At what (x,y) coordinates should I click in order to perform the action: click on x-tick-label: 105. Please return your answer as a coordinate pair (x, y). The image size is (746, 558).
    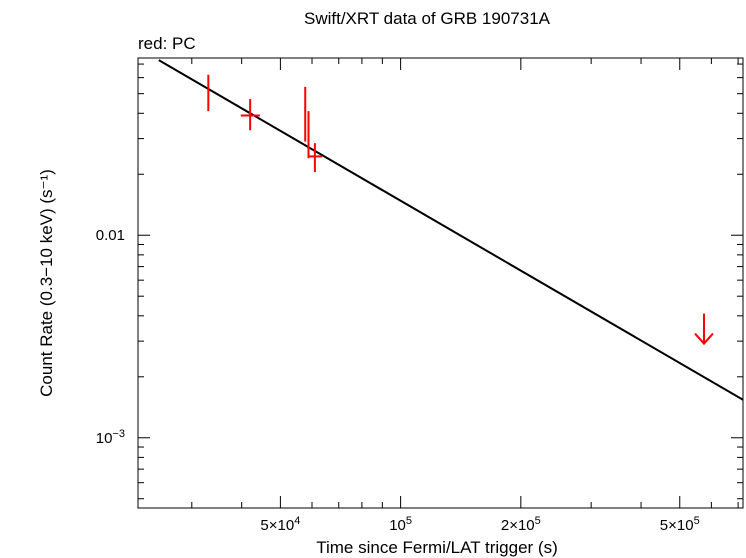
    Looking at the image, I should click on (400, 524).